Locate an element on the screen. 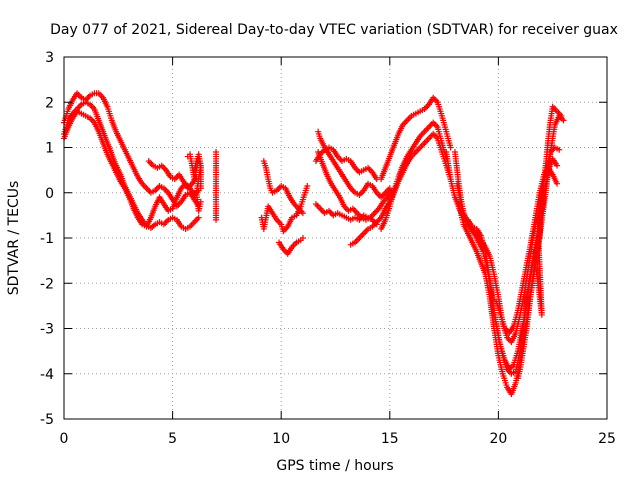 The height and width of the screenshot is (480, 640). y-axis-label: SDTVAR / TECUs is located at coordinates (14, 238).